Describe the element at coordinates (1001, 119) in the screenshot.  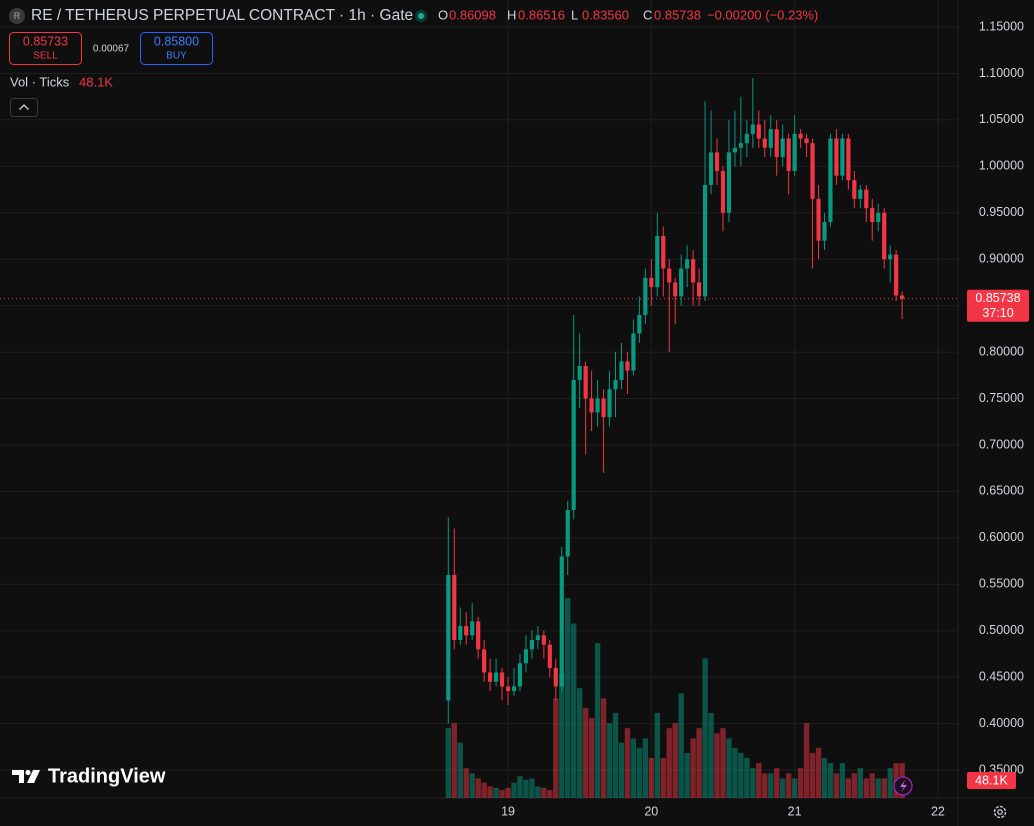
I see `y-tick-label: 1.05000` at that location.